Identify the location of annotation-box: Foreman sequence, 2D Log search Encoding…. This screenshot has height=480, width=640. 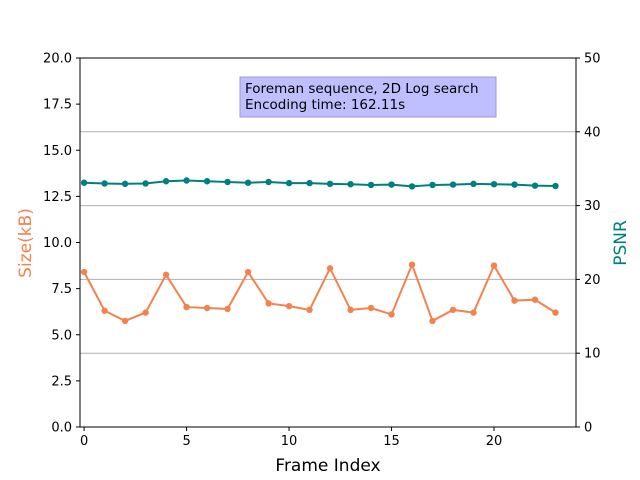
(368, 97).